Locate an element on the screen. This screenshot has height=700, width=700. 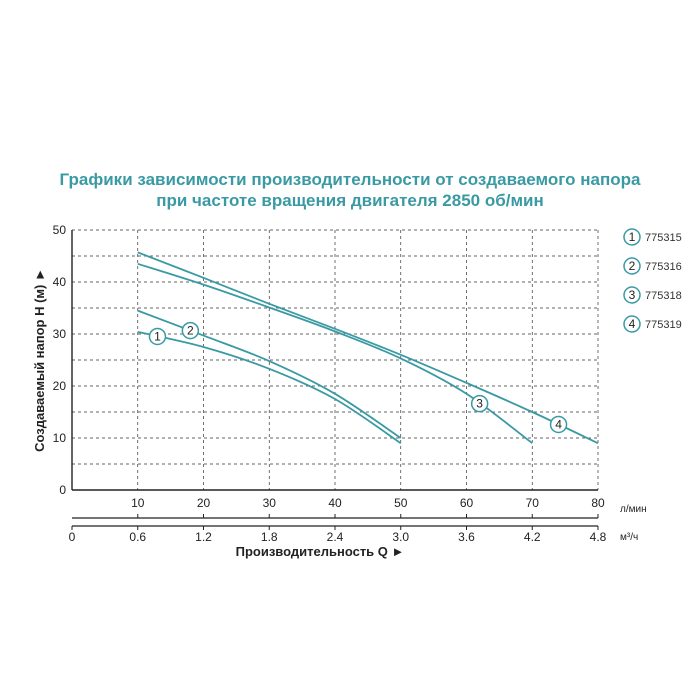
x-tick-label: 30 is located at coordinates (270, 503).